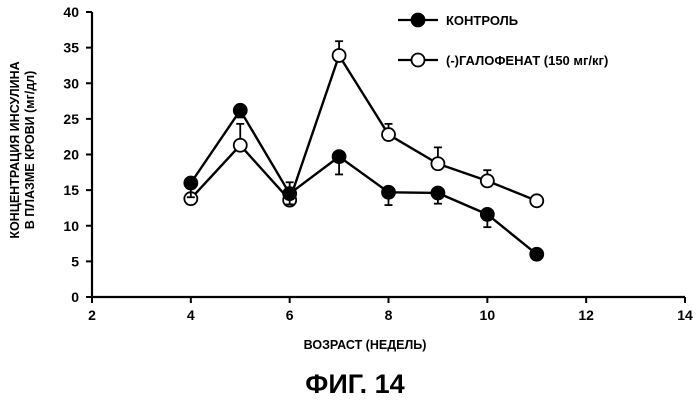  I want to click on y-tick-label: 20, so click(71, 155).